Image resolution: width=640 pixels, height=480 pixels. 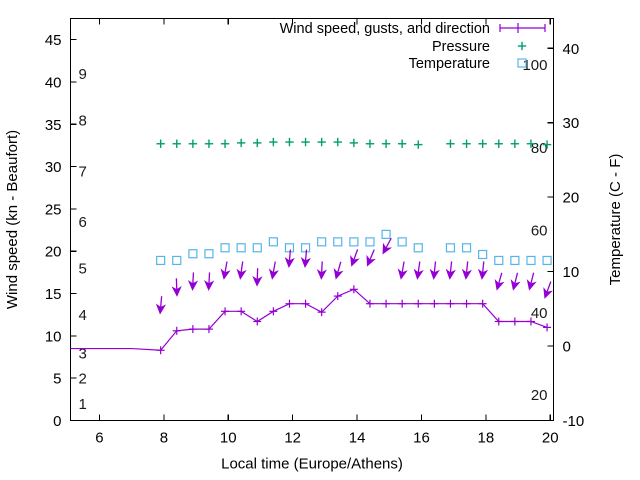 I want to click on beaufort-label: 5, so click(x=83, y=269).